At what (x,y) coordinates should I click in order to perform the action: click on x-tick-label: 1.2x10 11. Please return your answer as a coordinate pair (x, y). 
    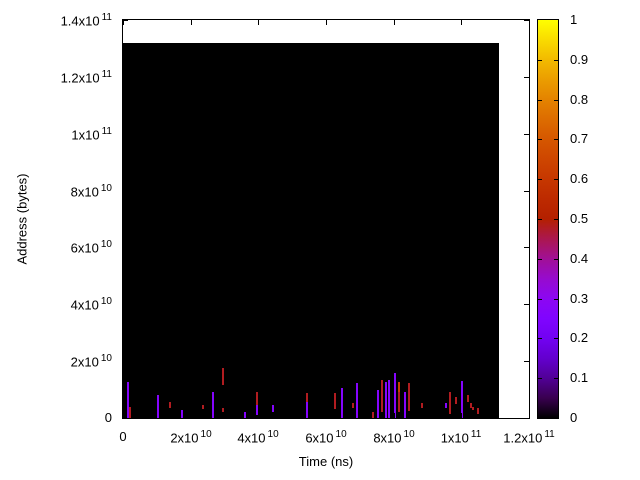
    Looking at the image, I should click on (529, 437).